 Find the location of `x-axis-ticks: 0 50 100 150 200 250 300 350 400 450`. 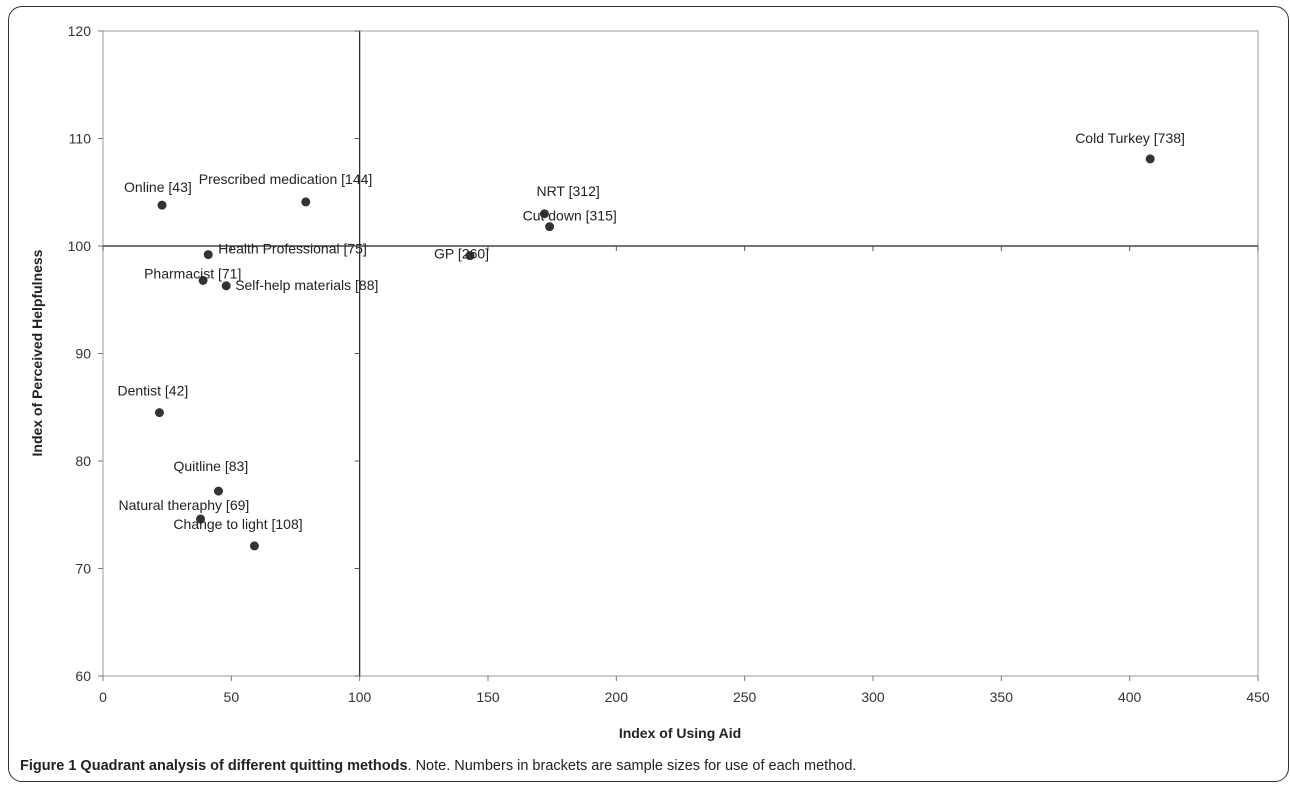

x-axis-ticks: 0 50 100 150 200 250 300 350 400 450 is located at coordinates (684, 690).